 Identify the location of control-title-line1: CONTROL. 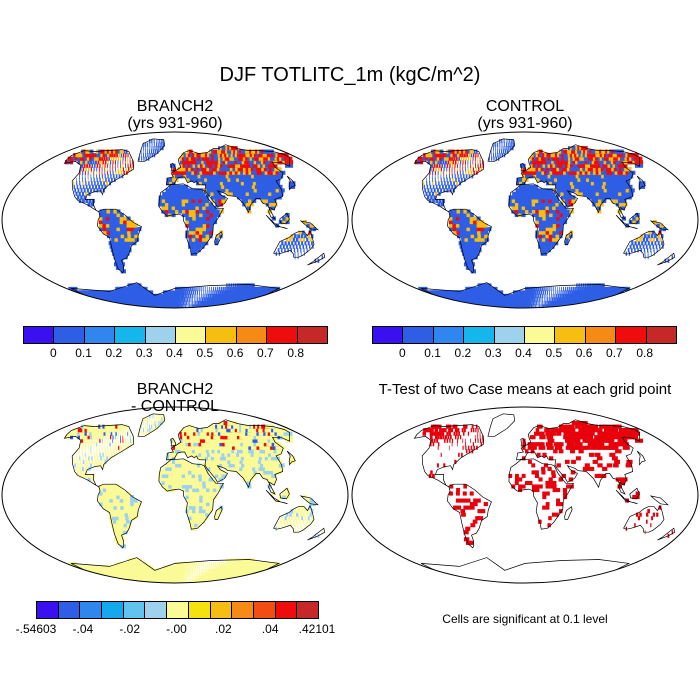
(525, 106).